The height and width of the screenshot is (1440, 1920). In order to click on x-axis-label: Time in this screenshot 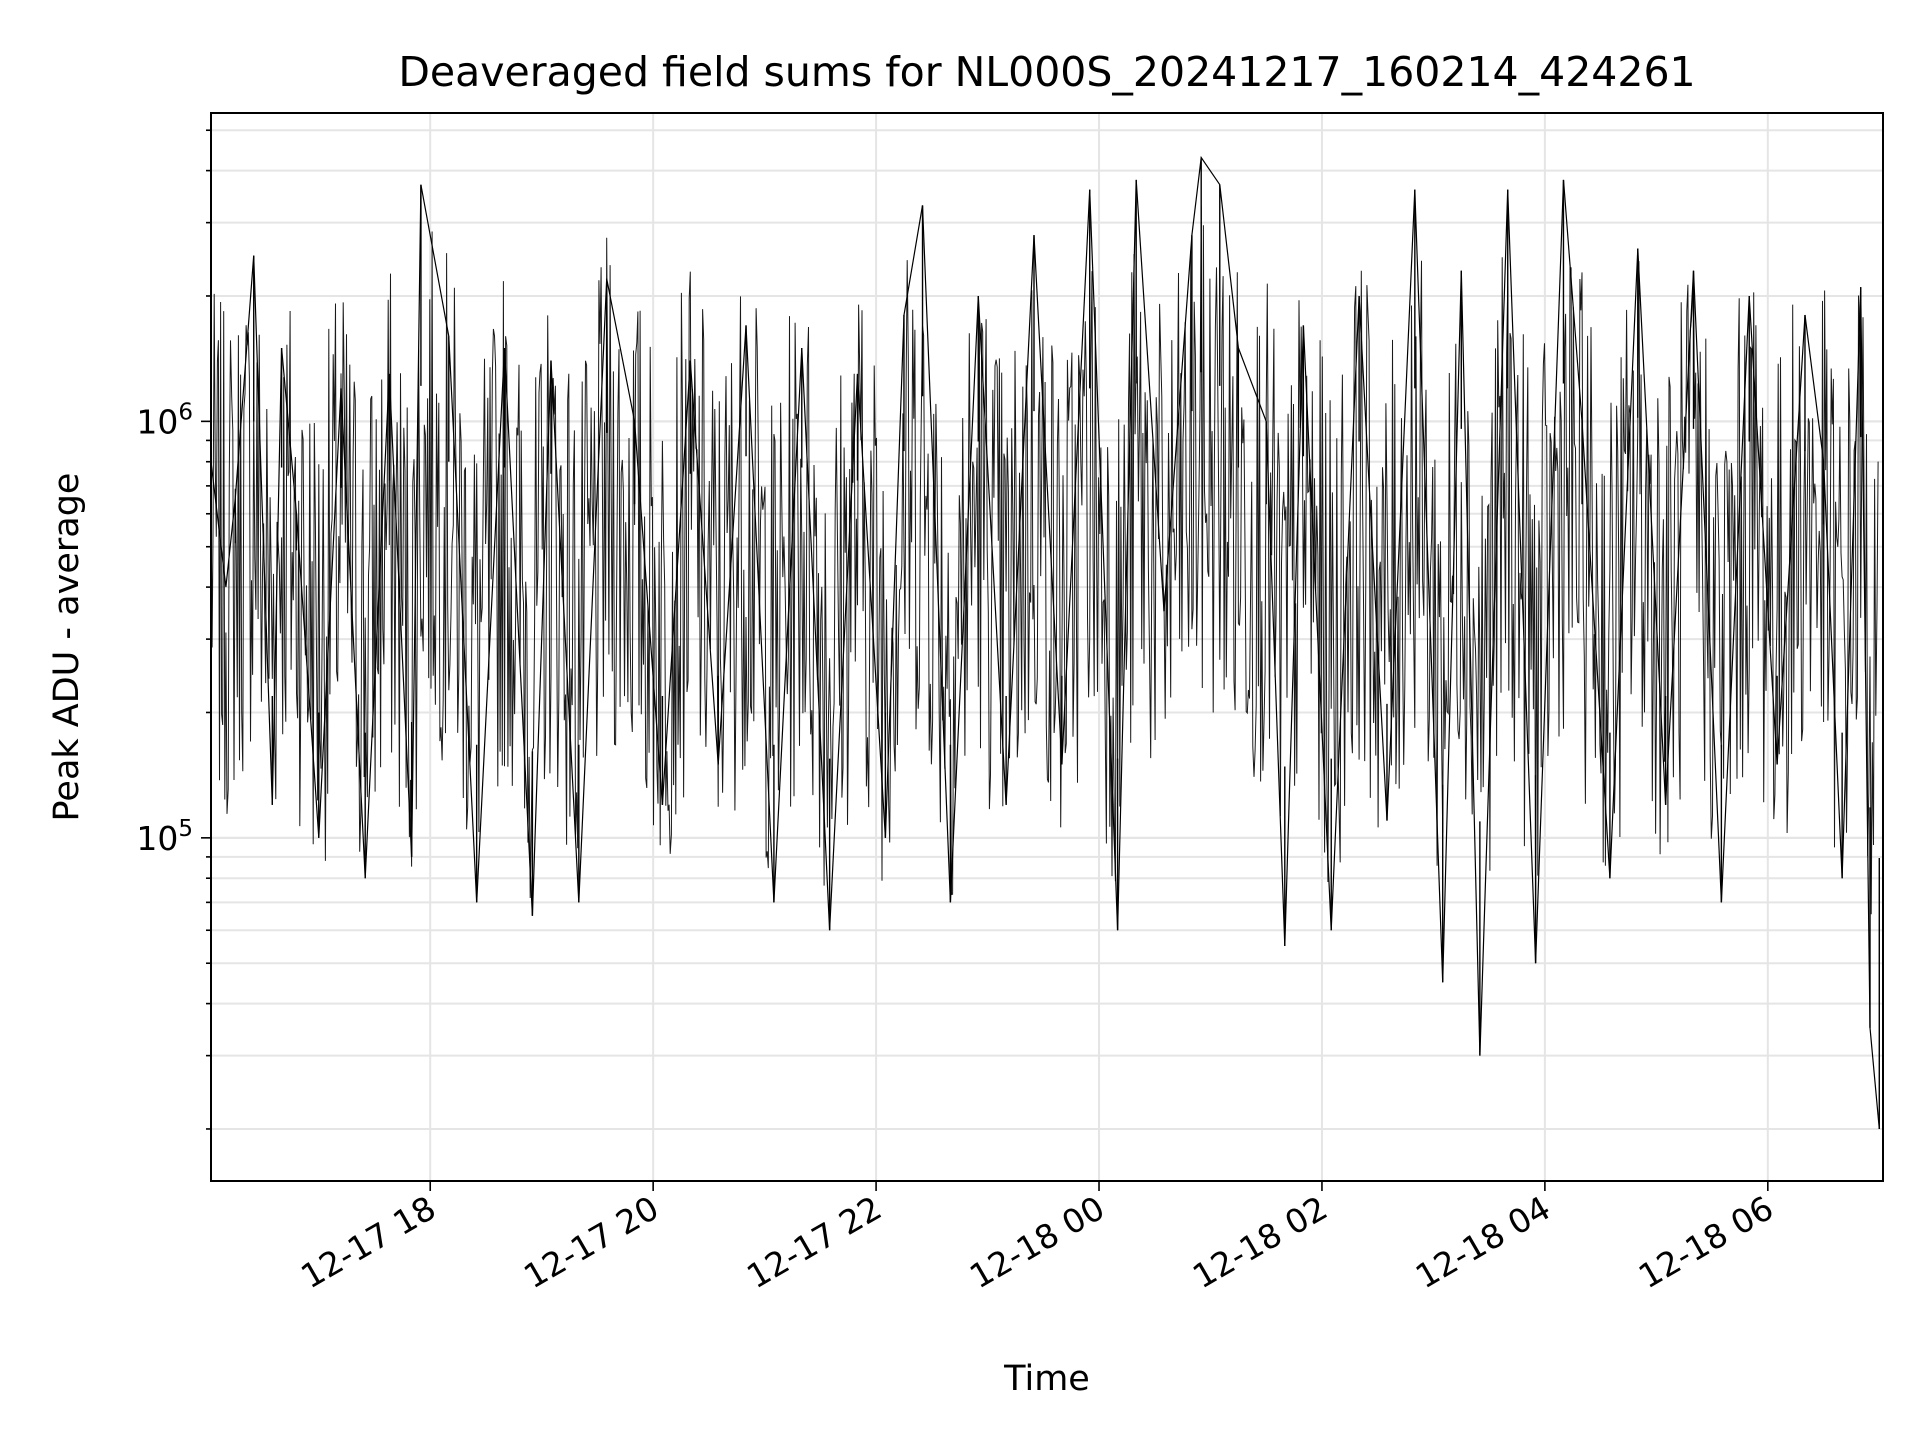, I will do `click(1046, 1379)`.